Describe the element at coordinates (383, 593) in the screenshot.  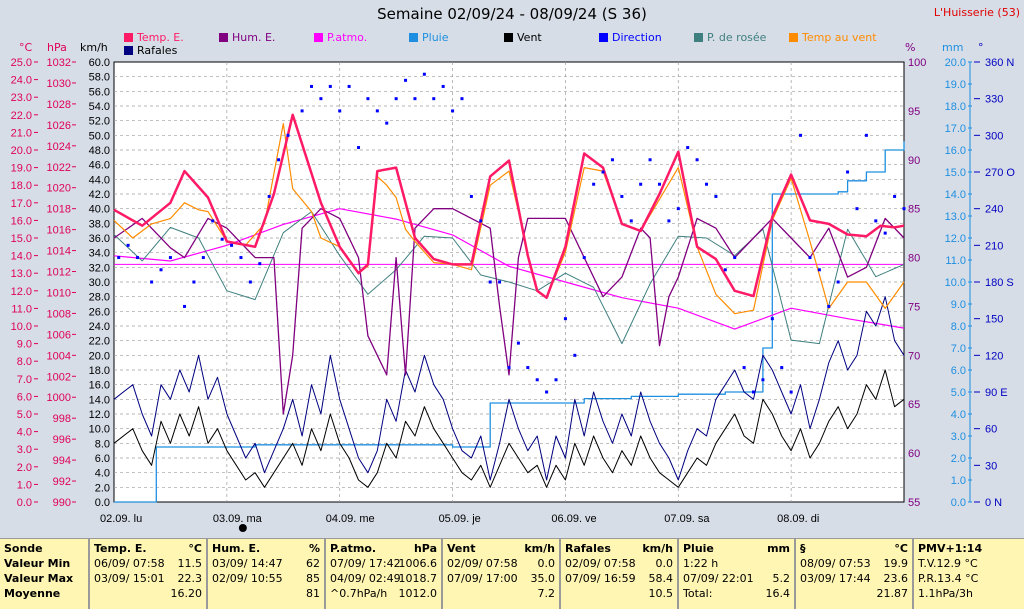
I see `table-row: ^0.7hPa/h 1012.0` at that location.